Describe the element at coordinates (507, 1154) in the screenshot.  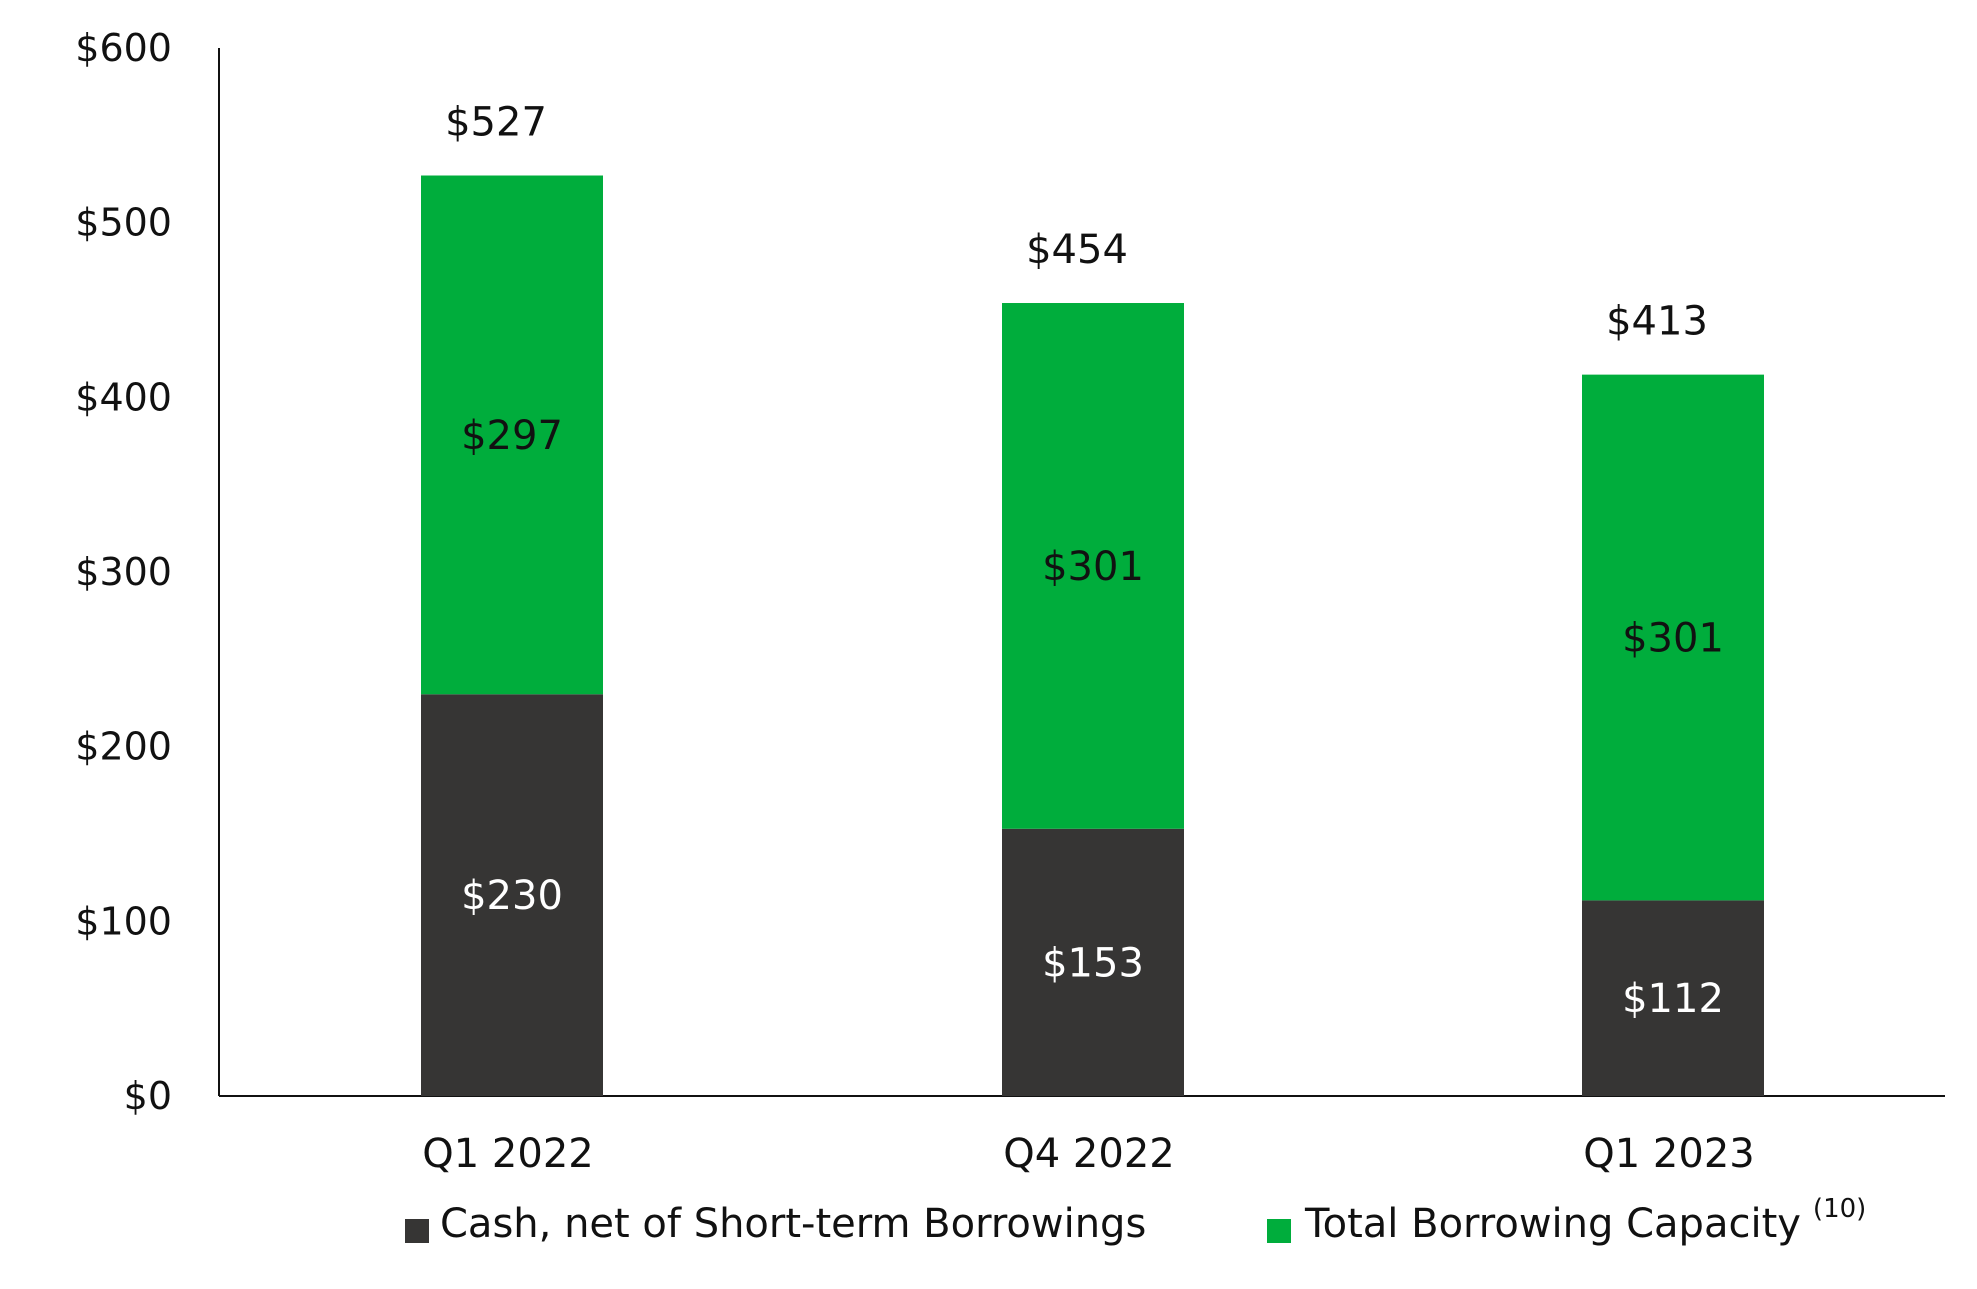
I see `x-tick-label: Q1 2022` at that location.